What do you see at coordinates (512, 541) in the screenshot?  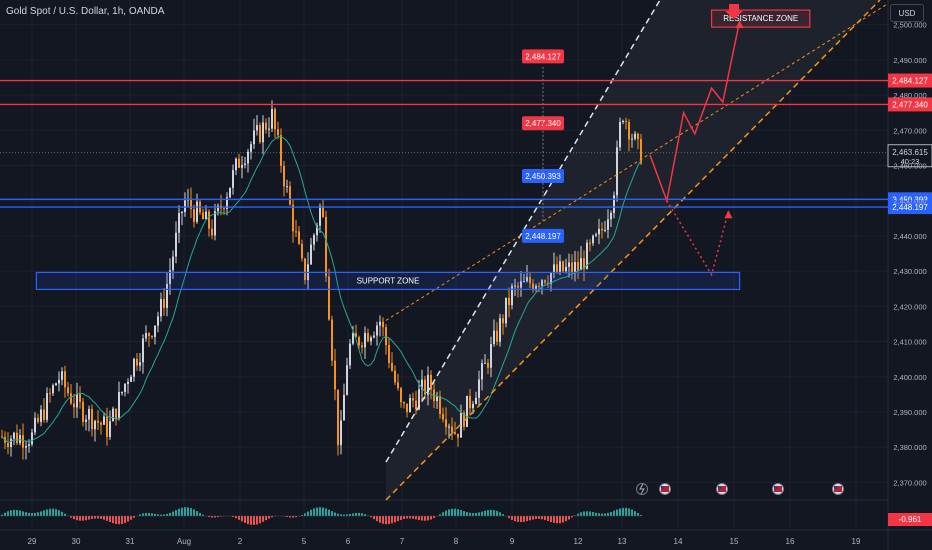 I see `time-axis-tick: 9` at bounding box center [512, 541].